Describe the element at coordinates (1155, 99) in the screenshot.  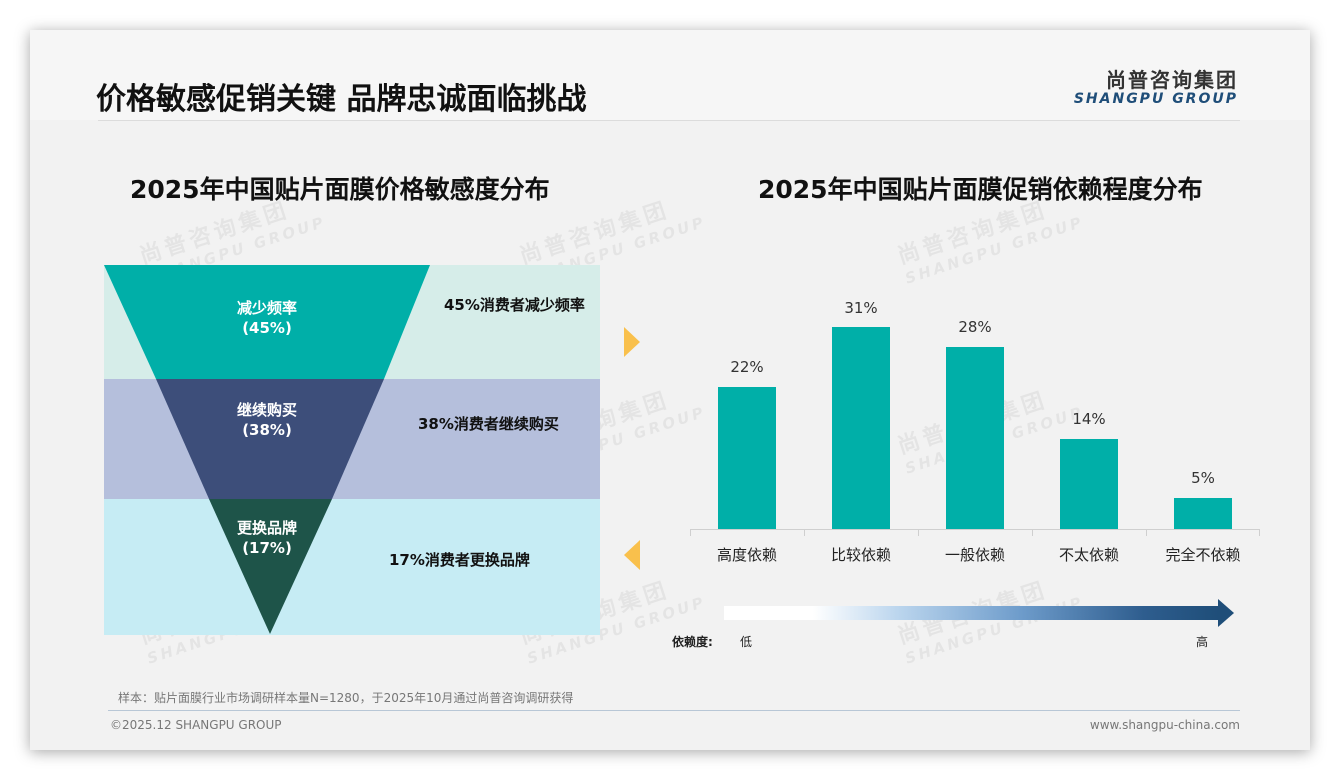
I see `logo-en: SHANGPU GROUP` at that location.